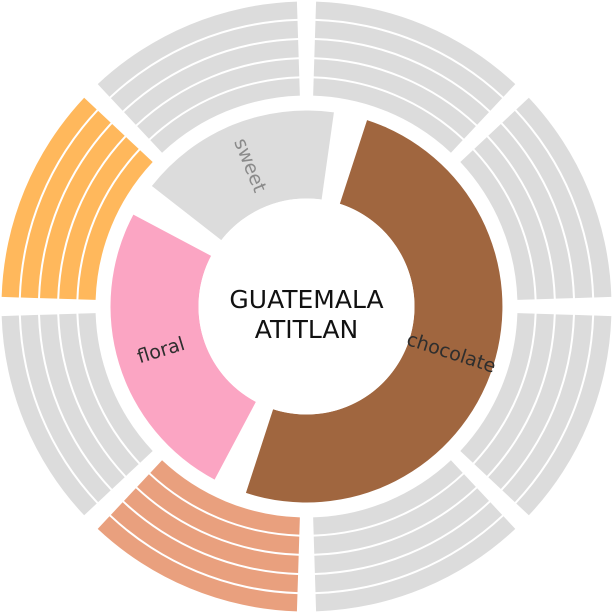 This screenshot has width=613, height=613. What do you see at coordinates (183, 347) in the screenshot?
I see `inner-segment-floral` at bounding box center [183, 347].